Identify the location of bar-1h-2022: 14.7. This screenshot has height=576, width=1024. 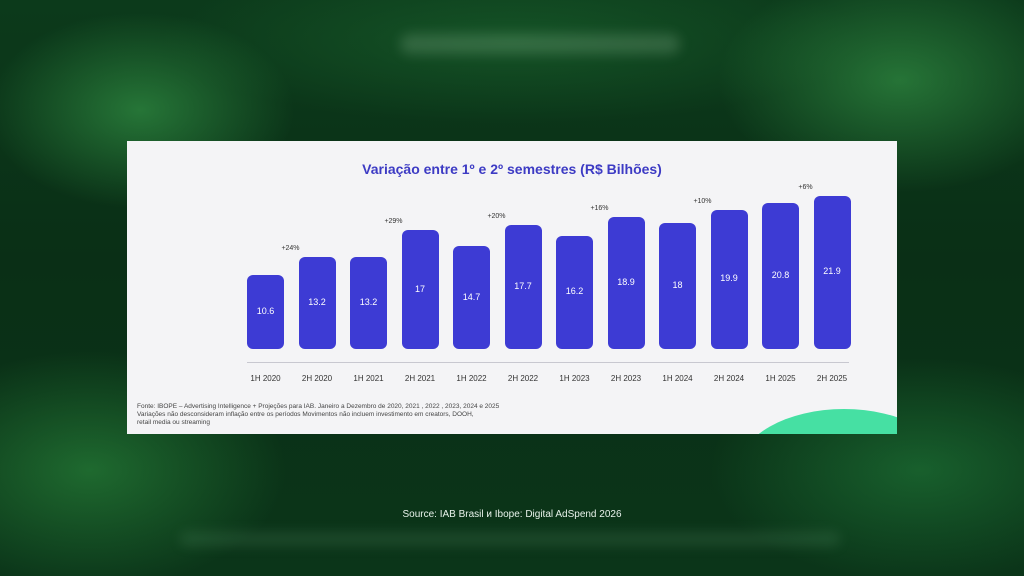
(471, 297).